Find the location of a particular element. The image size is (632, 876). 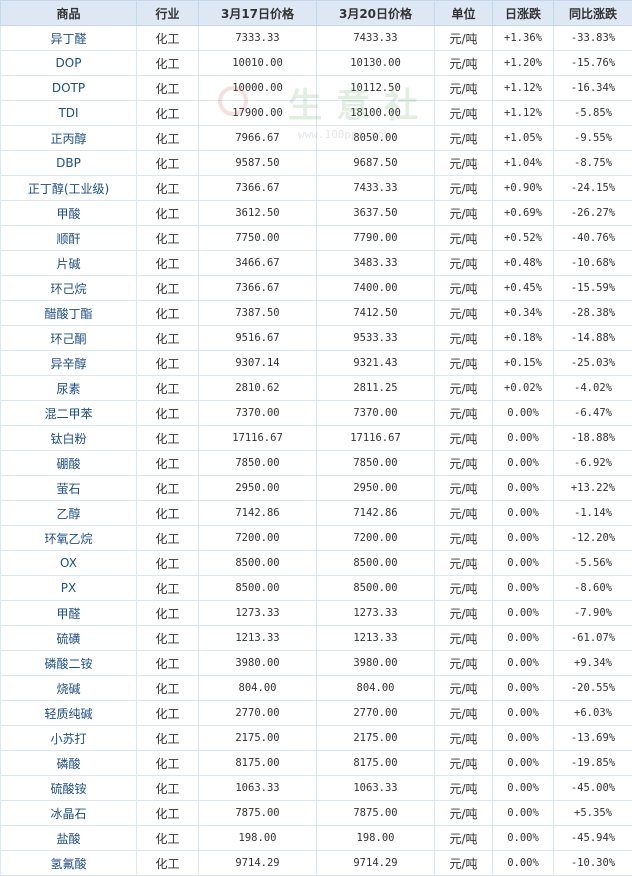

price-mar17-cell: 3466.67 is located at coordinates (257, 263).